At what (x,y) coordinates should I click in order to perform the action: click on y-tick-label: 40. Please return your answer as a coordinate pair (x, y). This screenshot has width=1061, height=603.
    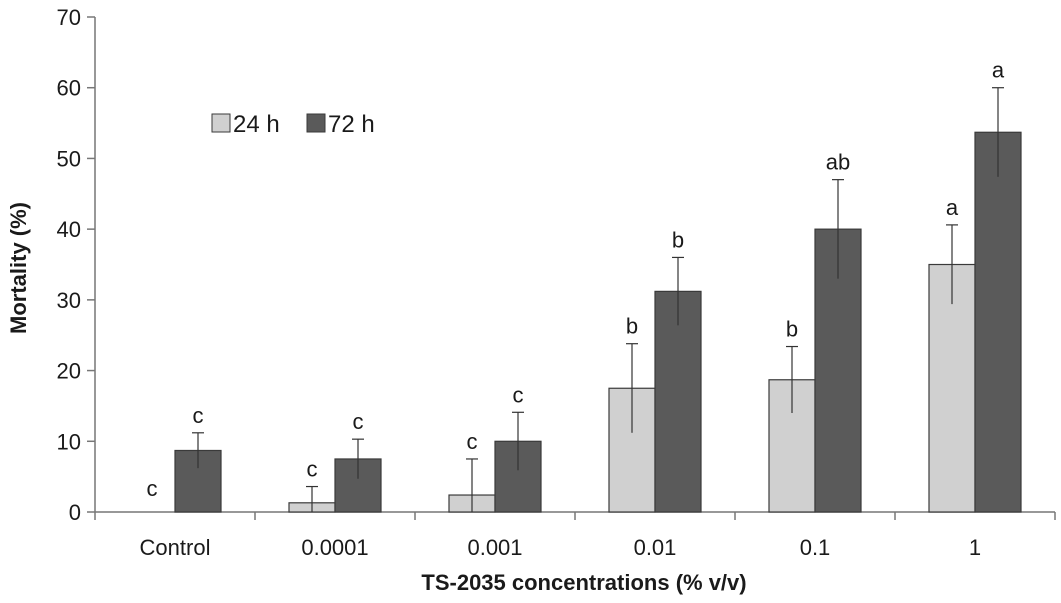
    Looking at the image, I should click on (69, 229).